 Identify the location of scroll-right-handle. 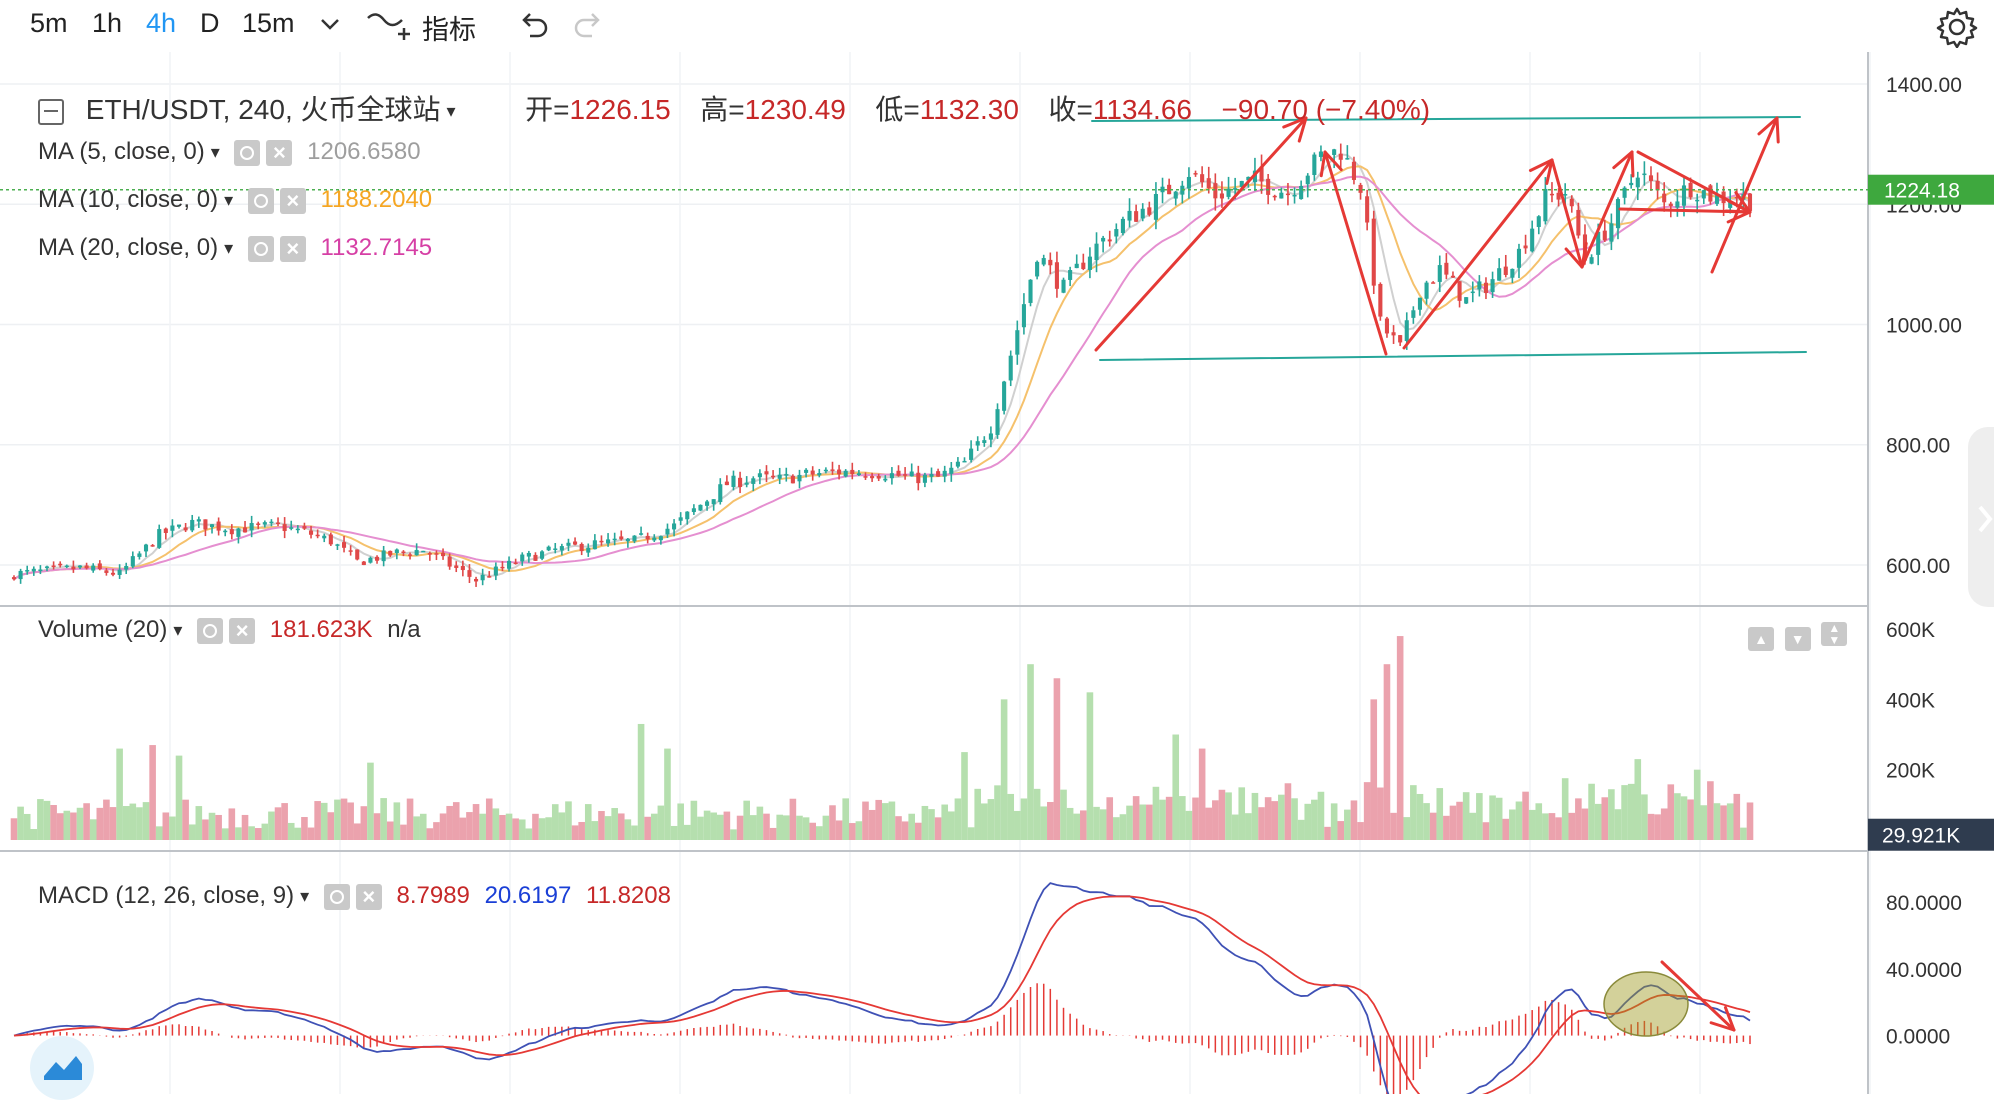
(1981, 517).